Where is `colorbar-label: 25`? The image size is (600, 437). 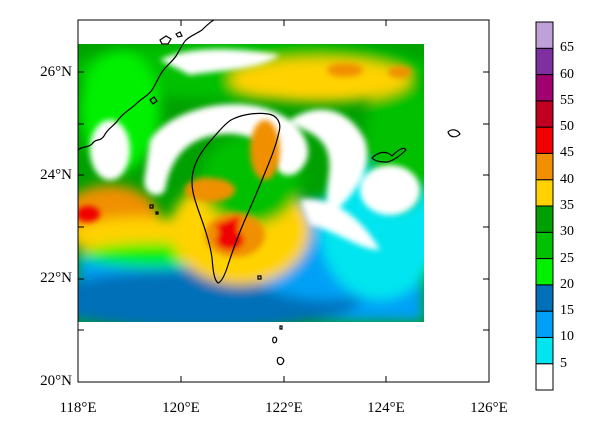 colorbar-label: 25 is located at coordinates (567, 258).